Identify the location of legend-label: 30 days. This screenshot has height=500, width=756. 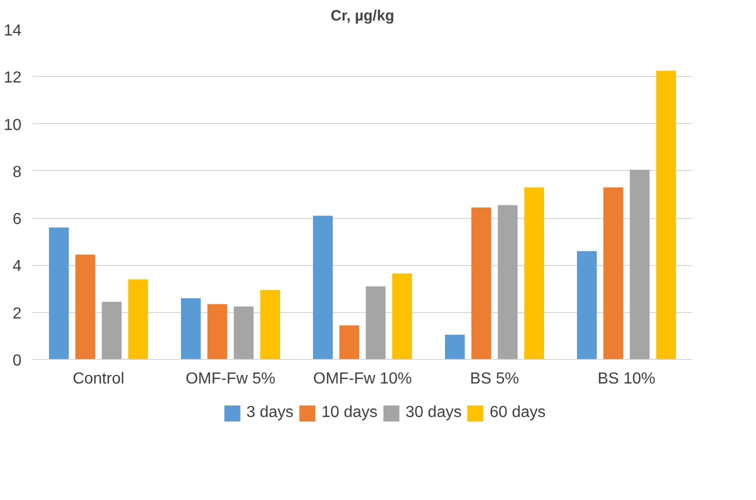
(434, 413).